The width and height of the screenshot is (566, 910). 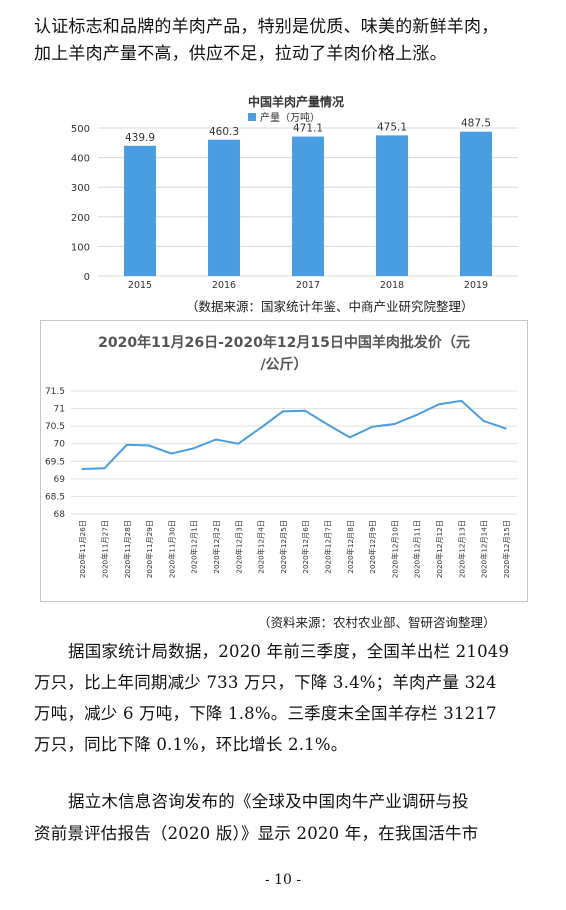 I want to click on x-tick-label: 2020年12月7日, so click(x=327, y=547).